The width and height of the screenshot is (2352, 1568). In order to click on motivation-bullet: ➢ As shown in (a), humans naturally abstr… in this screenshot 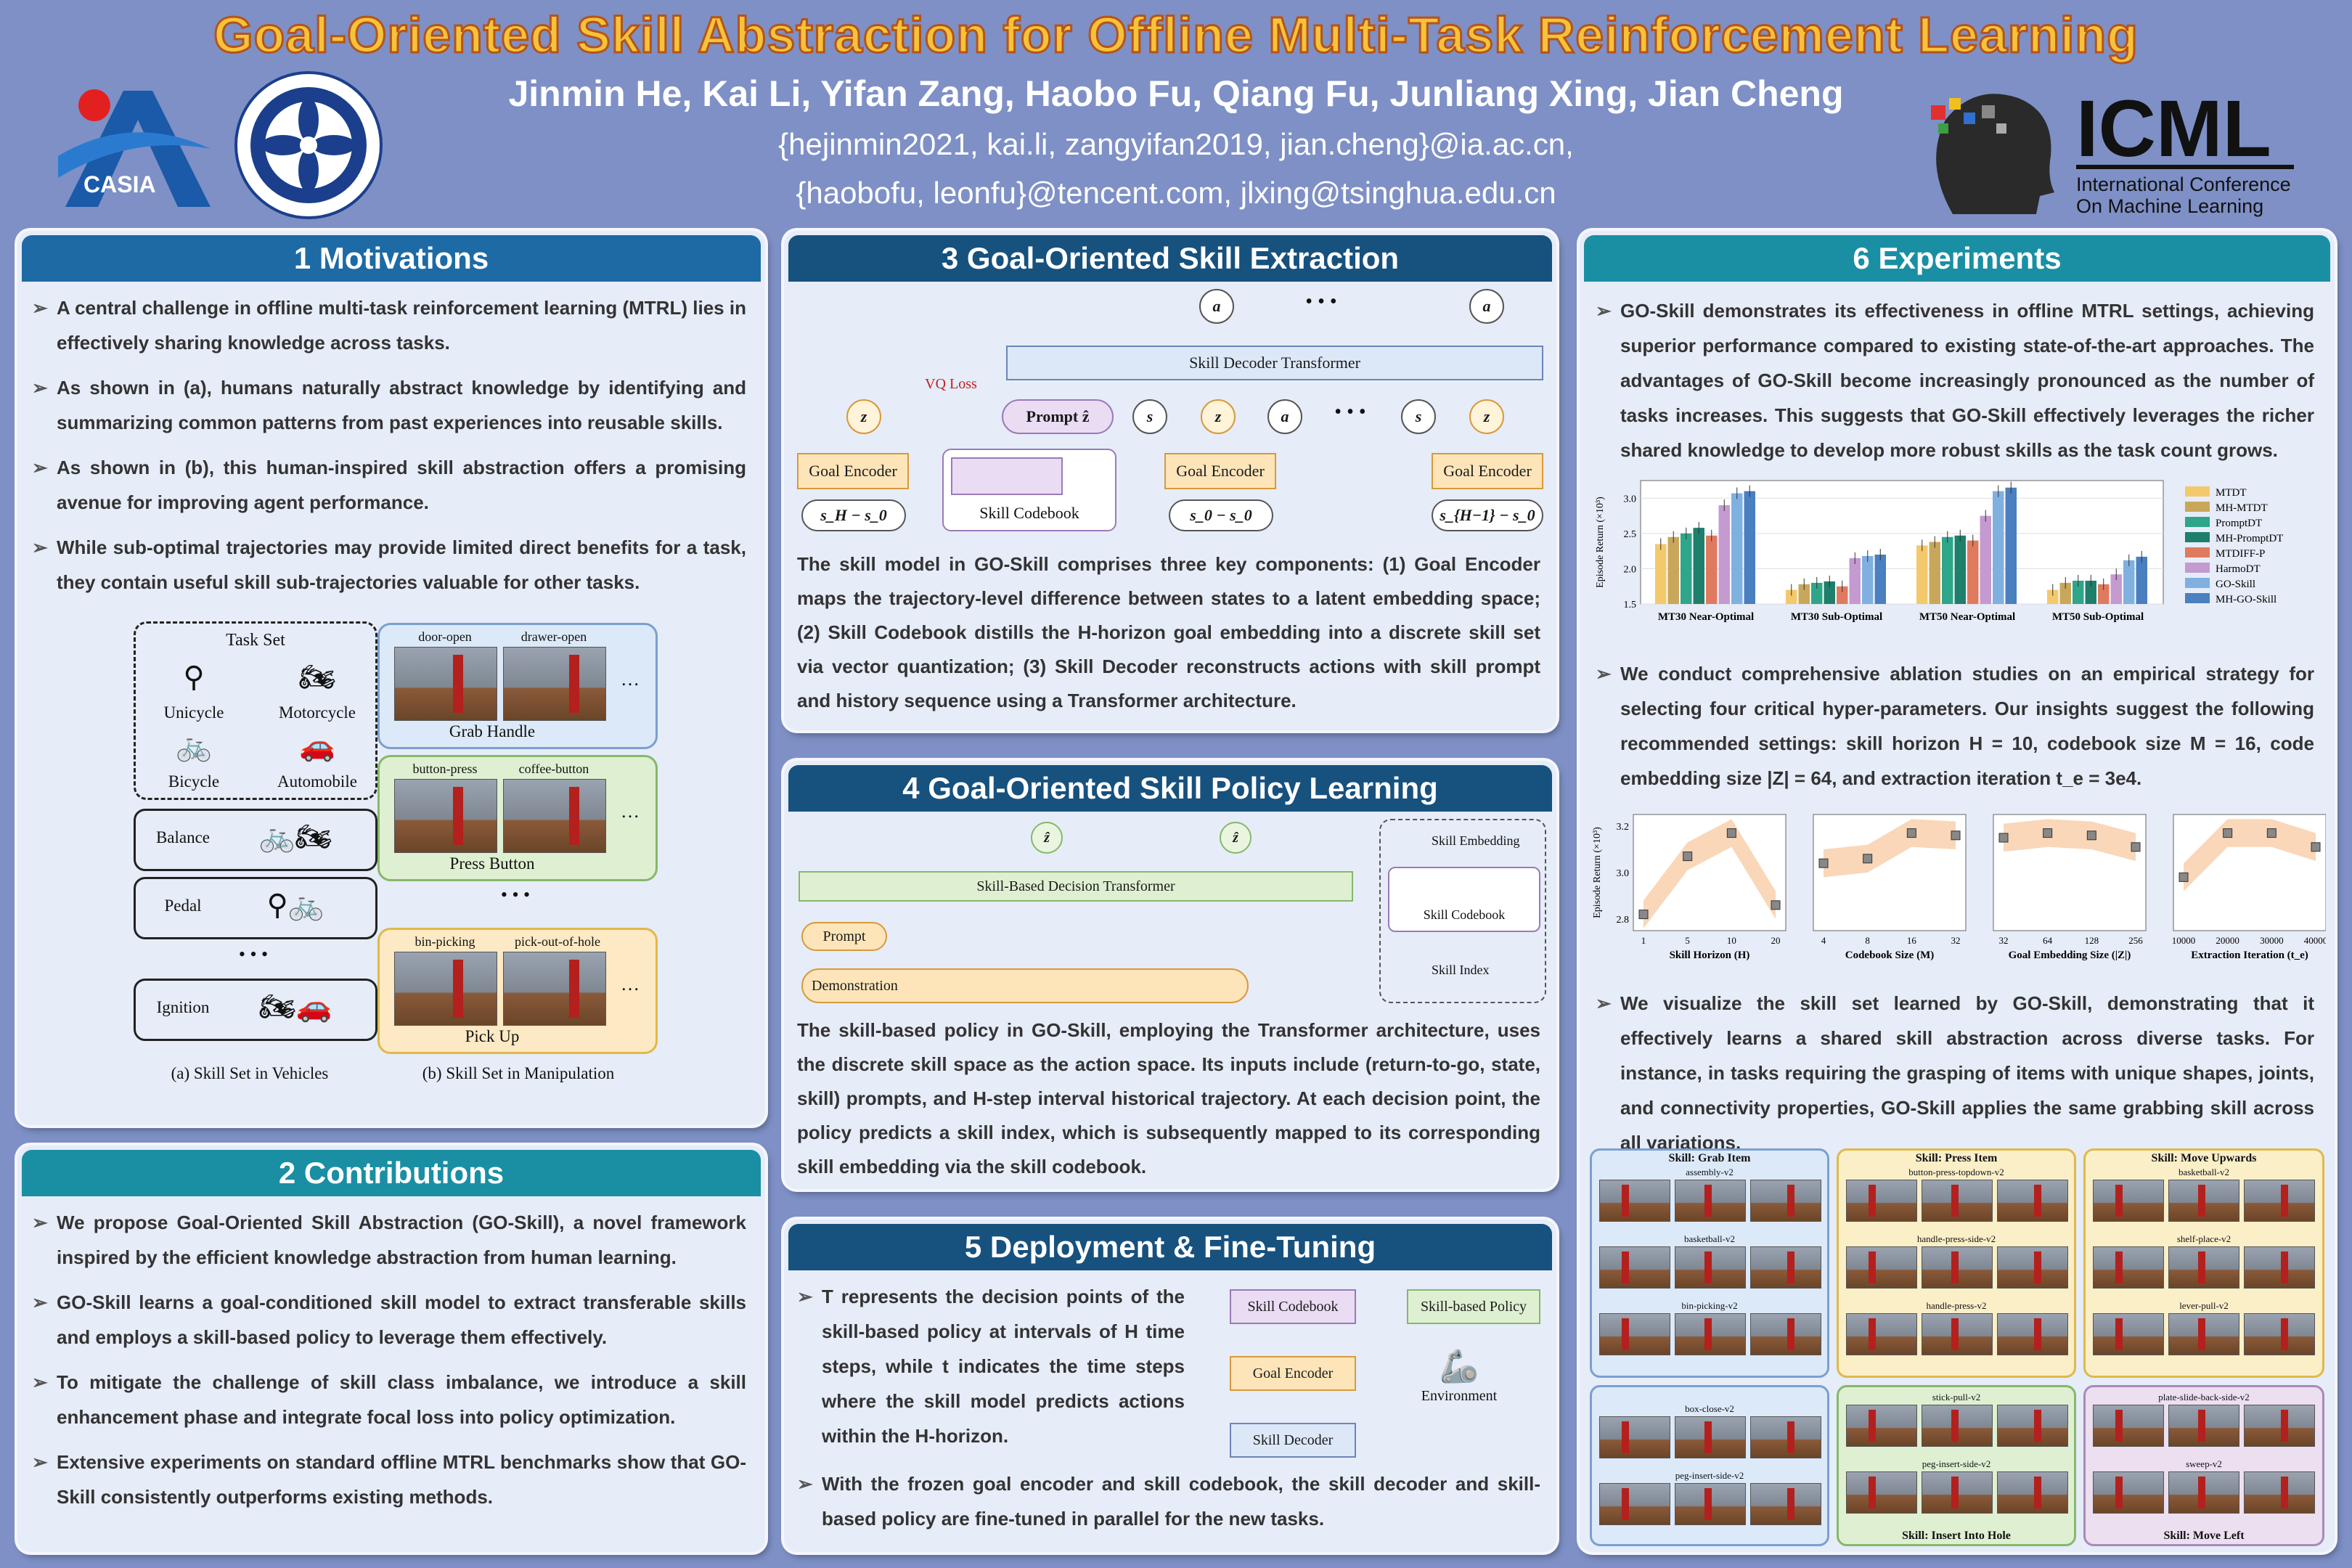, I will do `click(389, 405)`.